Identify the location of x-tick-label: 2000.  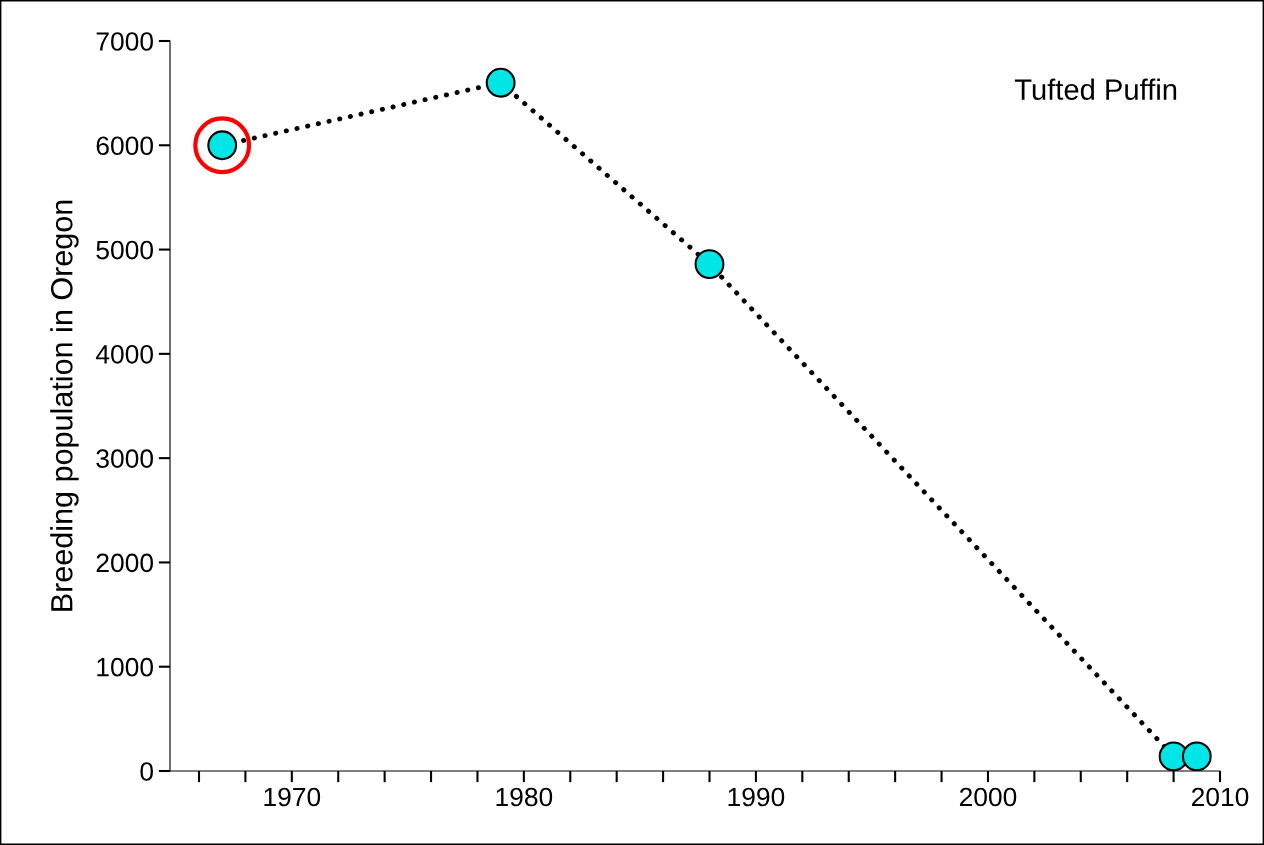
(988, 797).